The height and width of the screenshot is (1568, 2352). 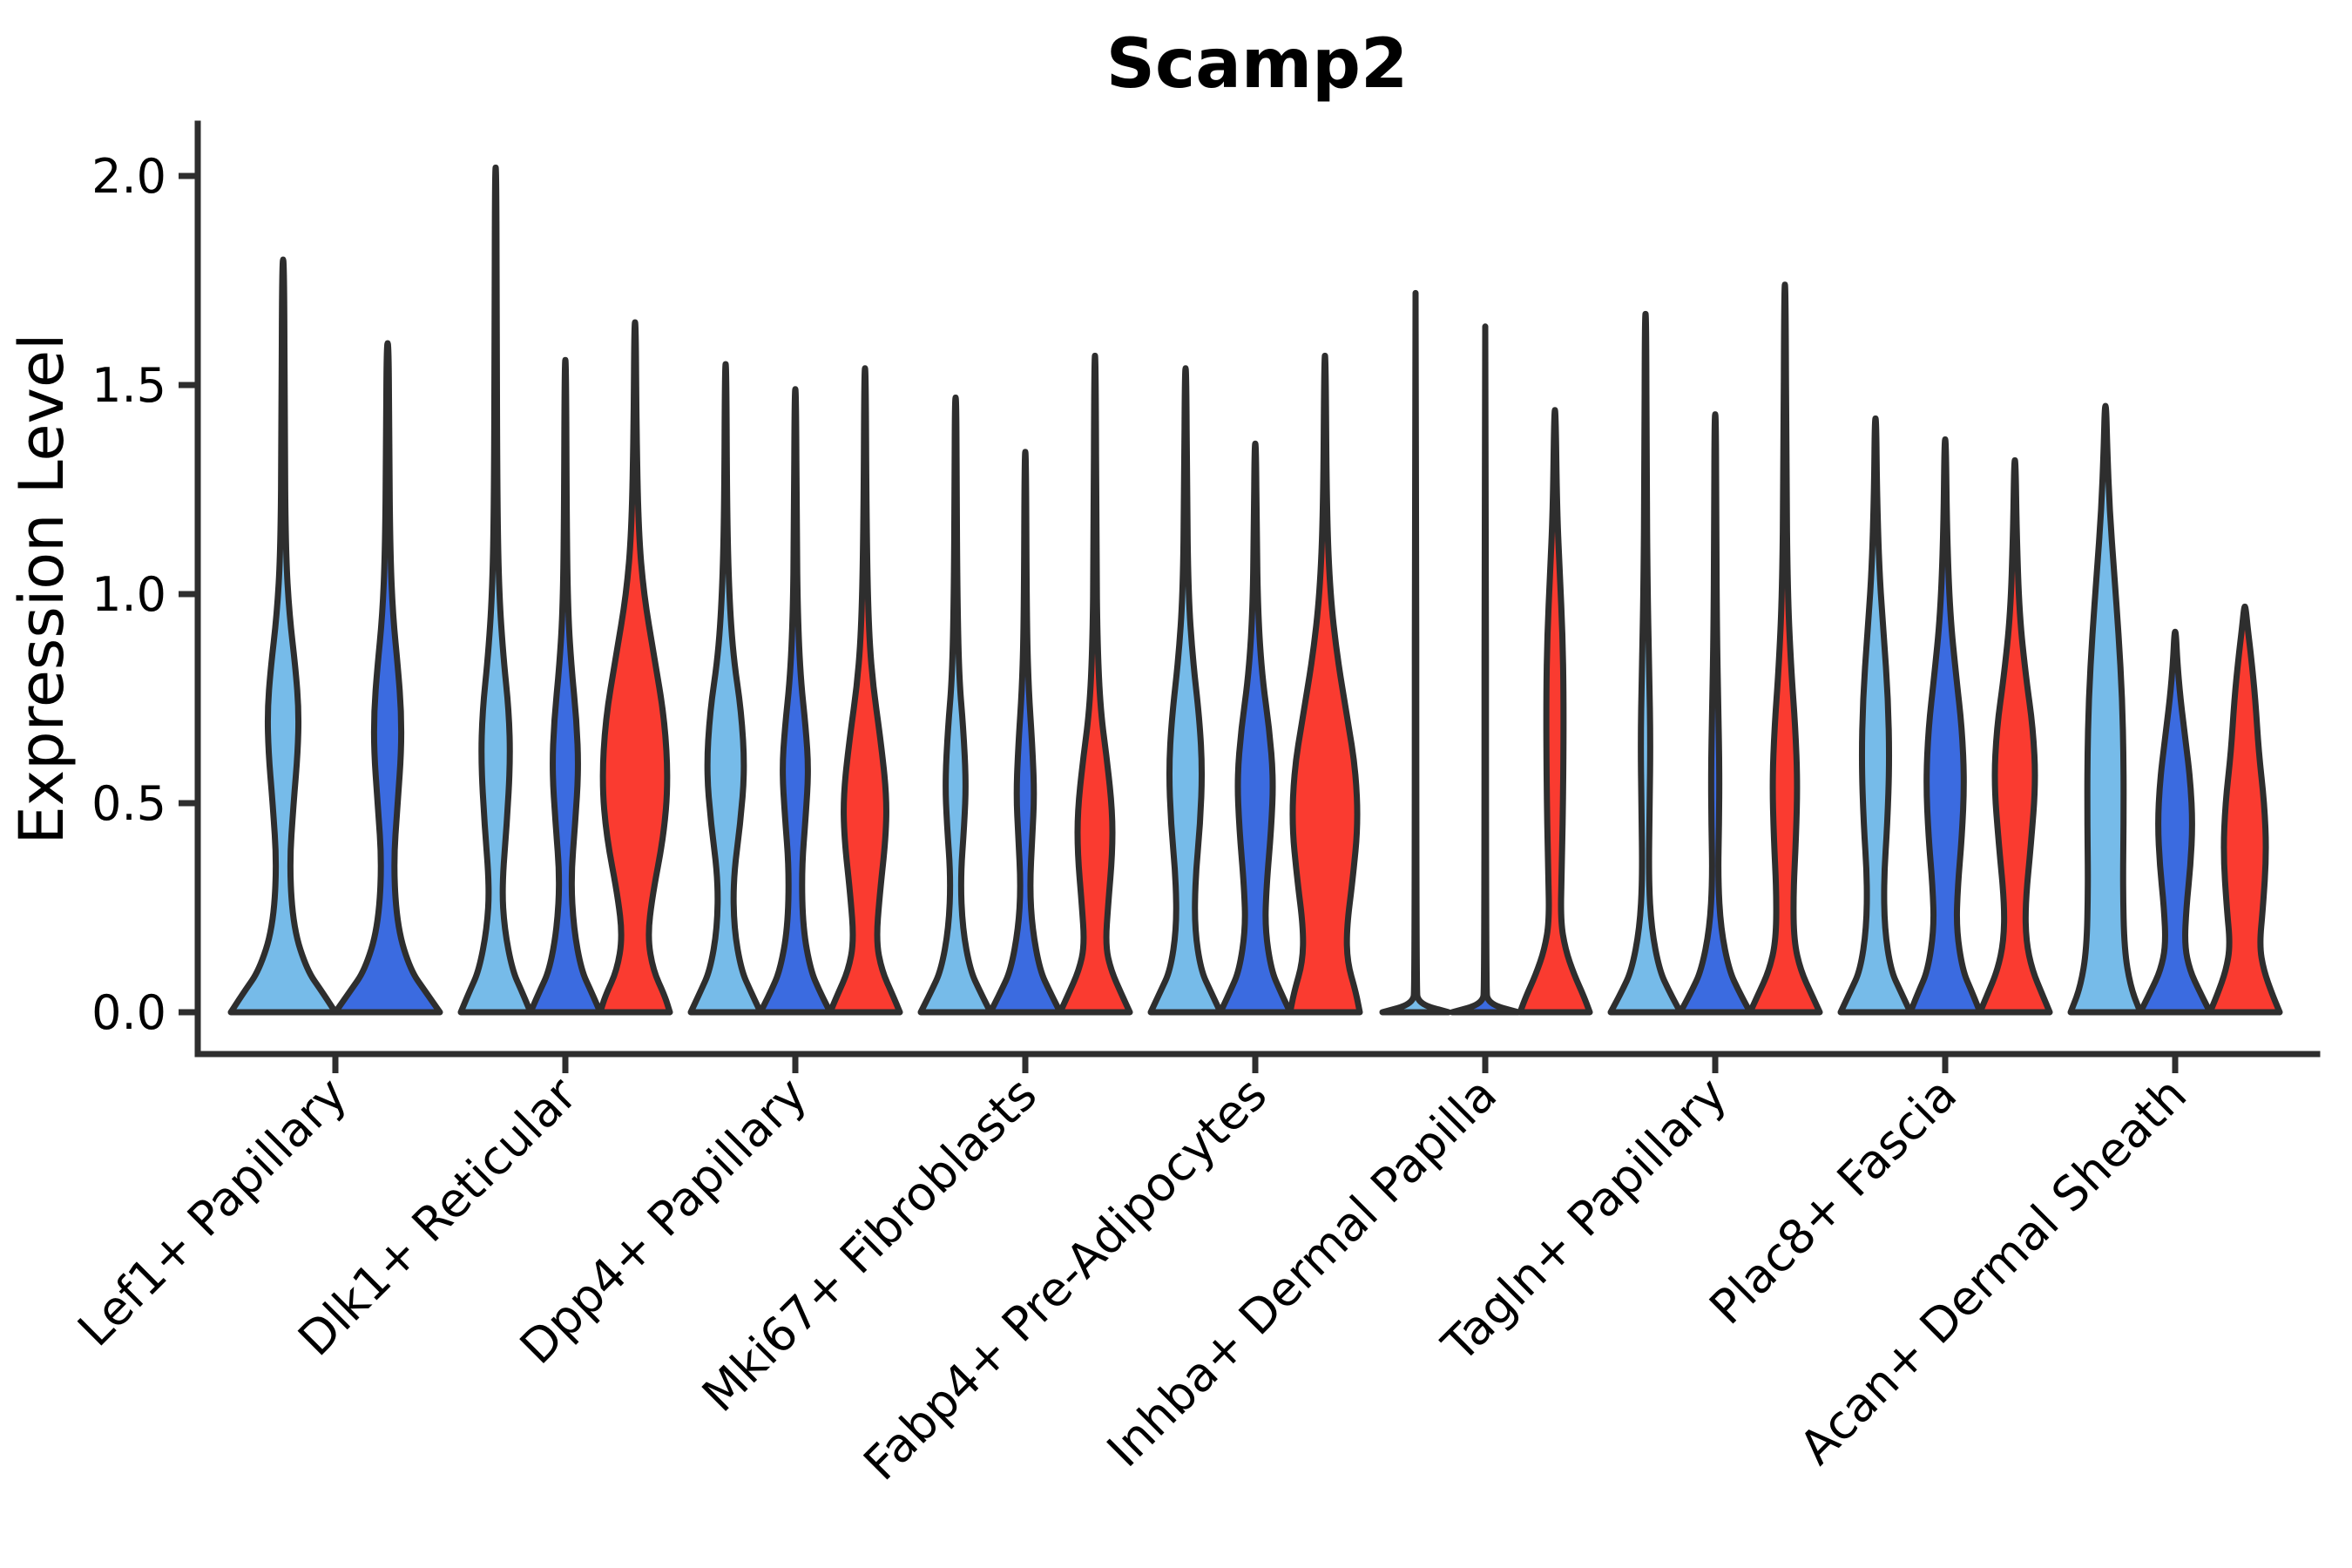 What do you see at coordinates (2015, 736) in the screenshot?
I see `violin-plac8-fascia-red-split` at bounding box center [2015, 736].